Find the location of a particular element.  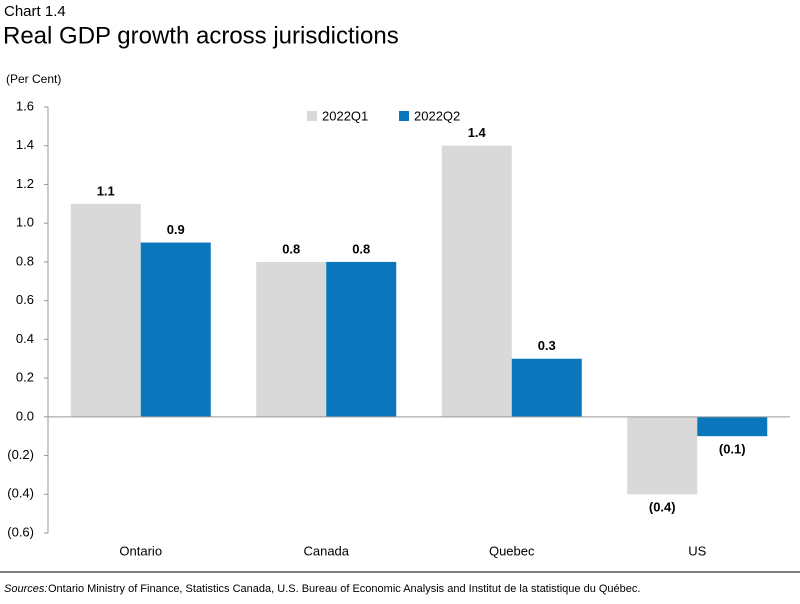

legend-label: 2022Q2 is located at coordinates (437, 115).